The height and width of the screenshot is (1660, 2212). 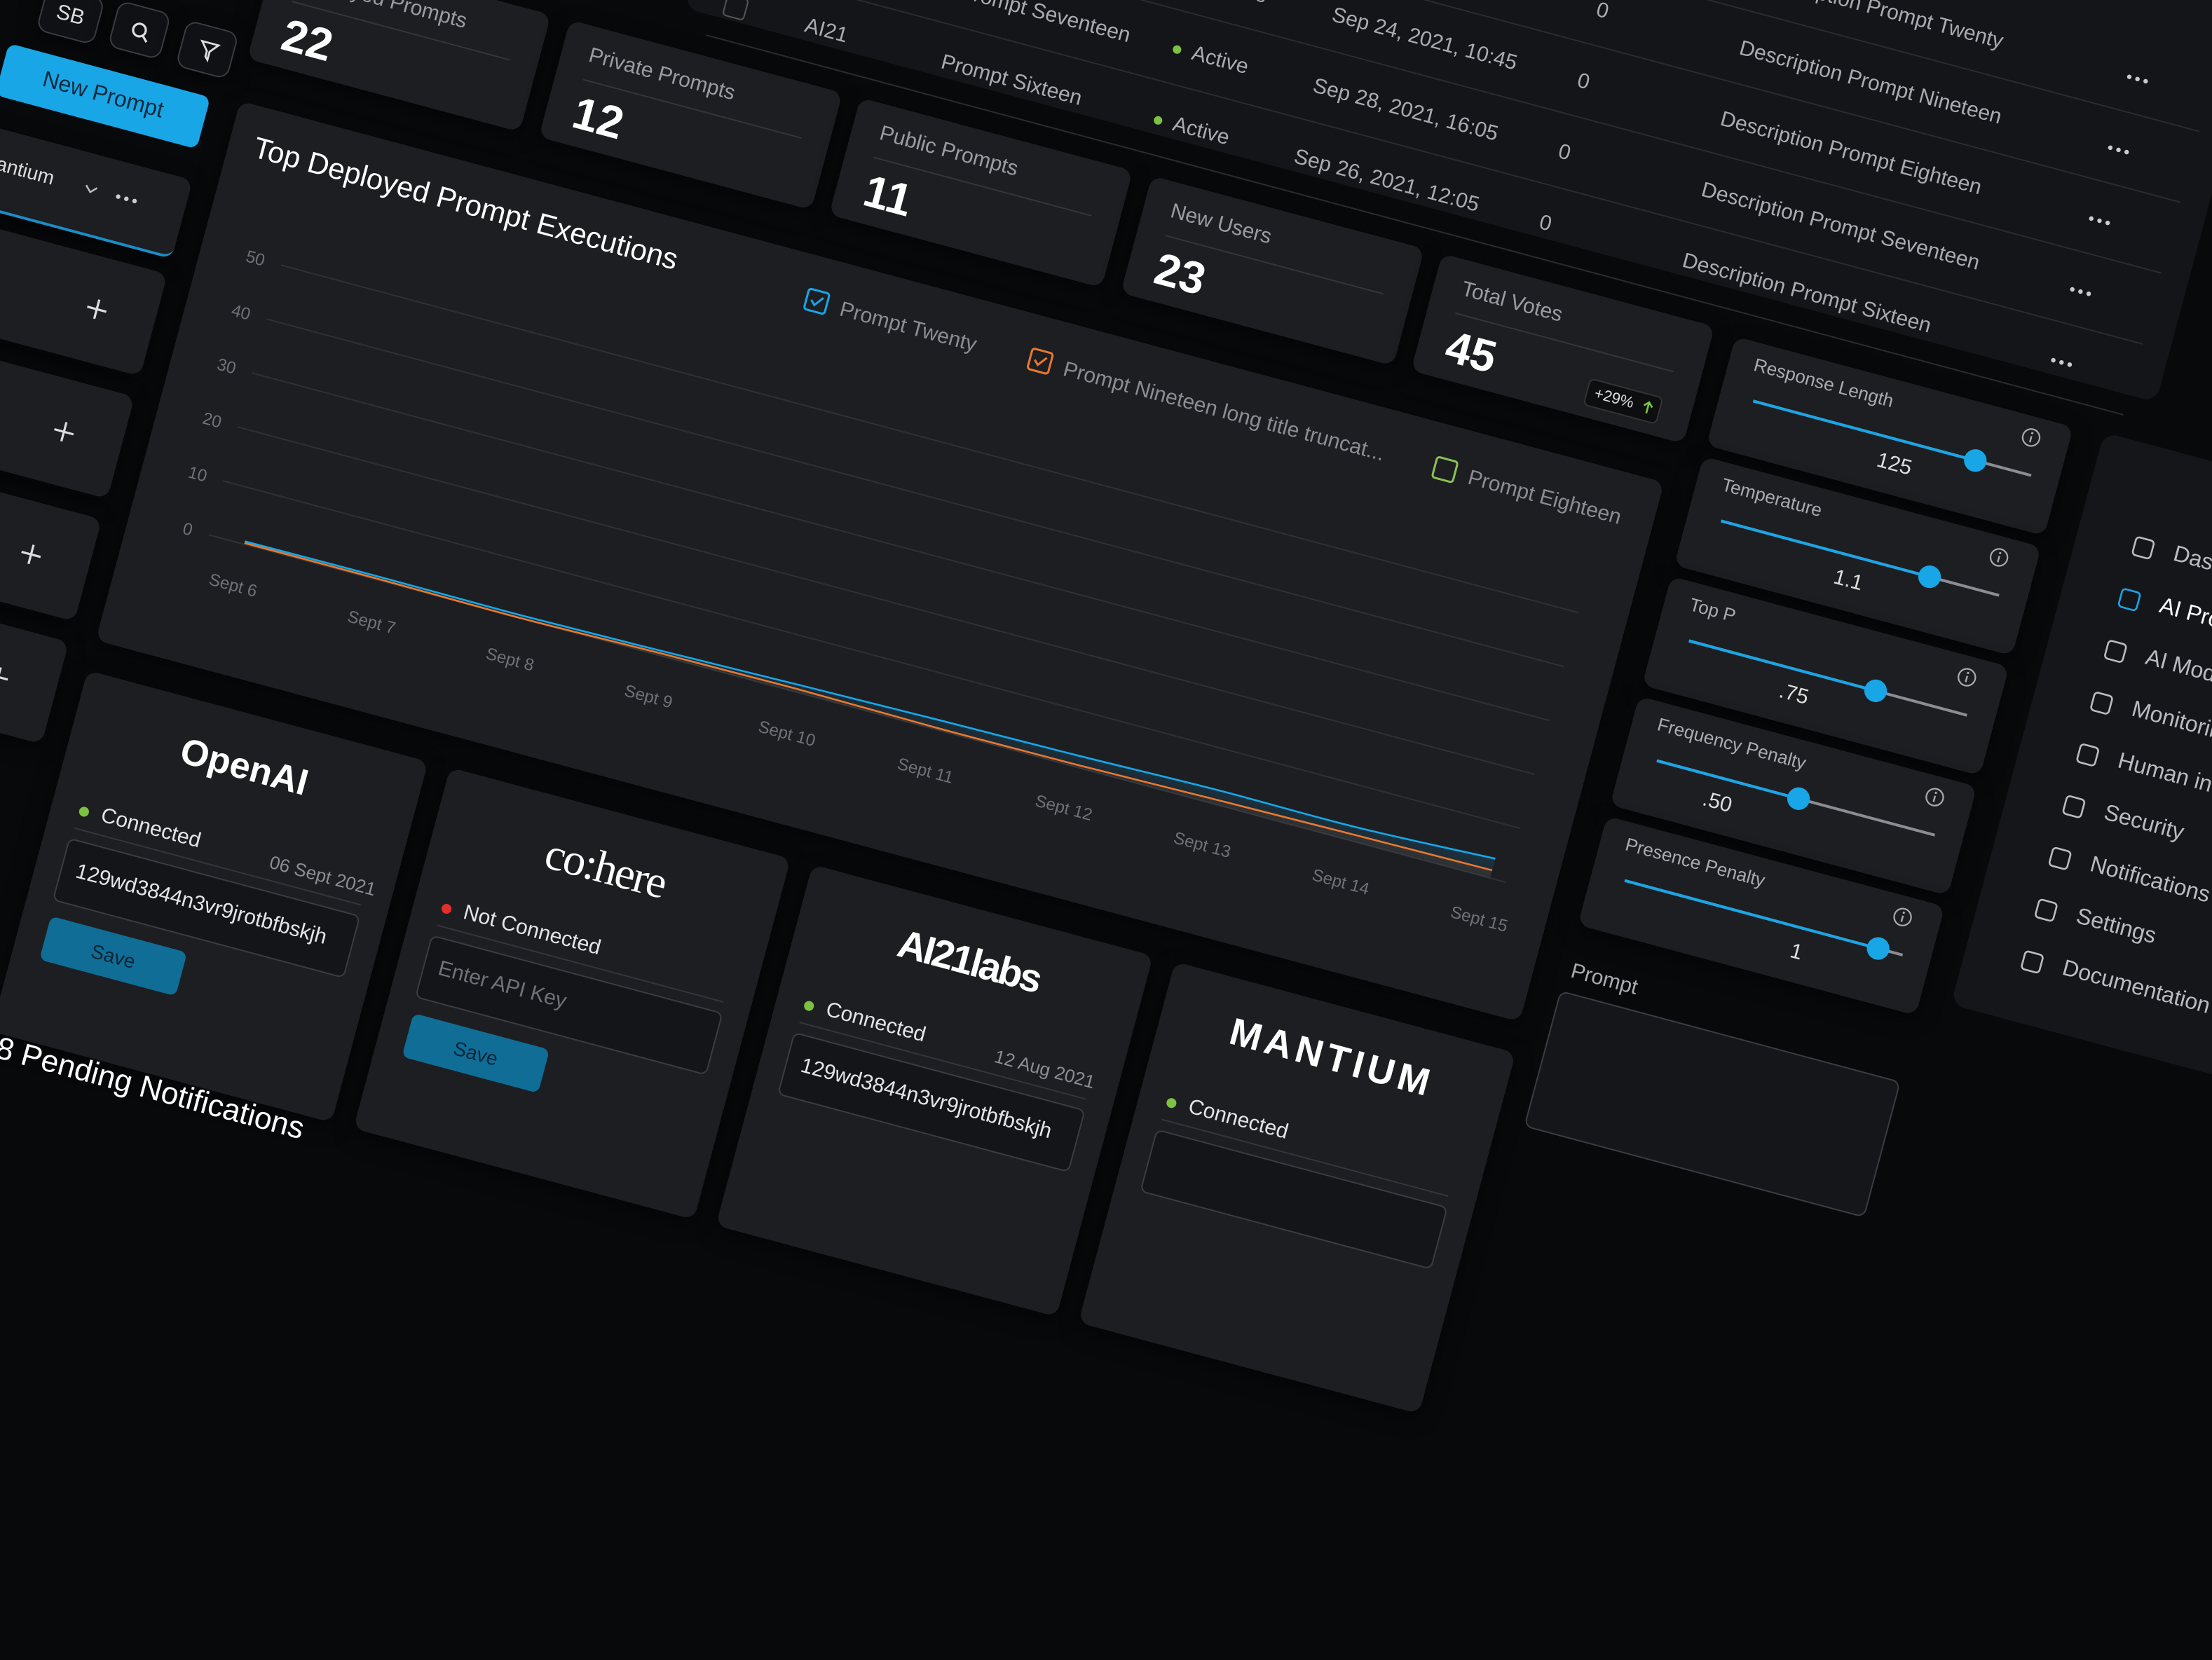 I want to click on stat-card: Total Votes 45 +29%, so click(x=1562, y=348).